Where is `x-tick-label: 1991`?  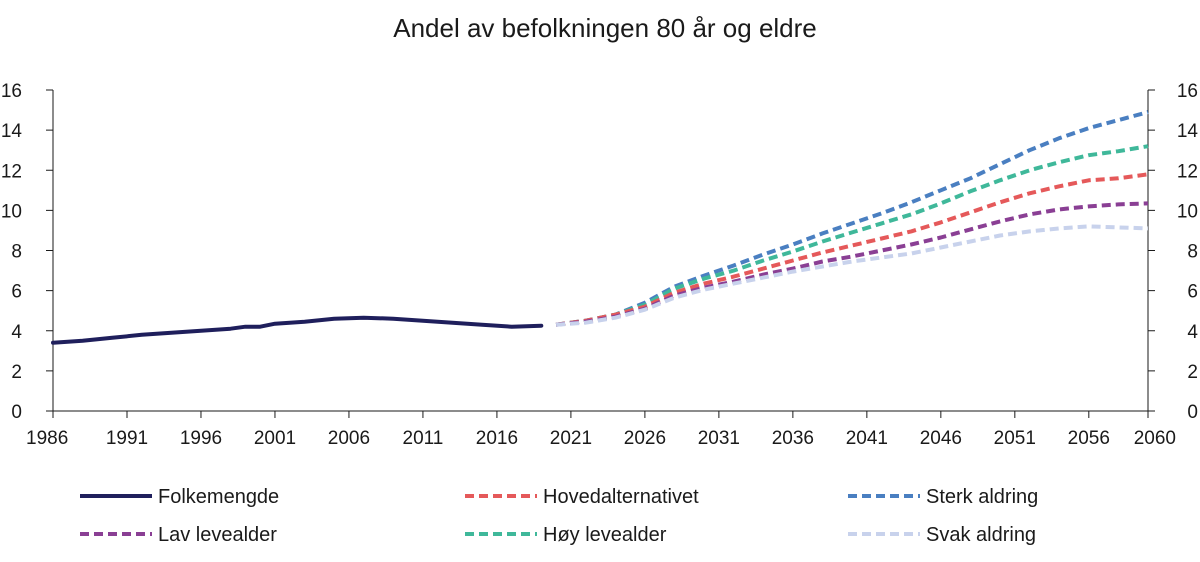
x-tick-label: 1991 is located at coordinates (127, 438).